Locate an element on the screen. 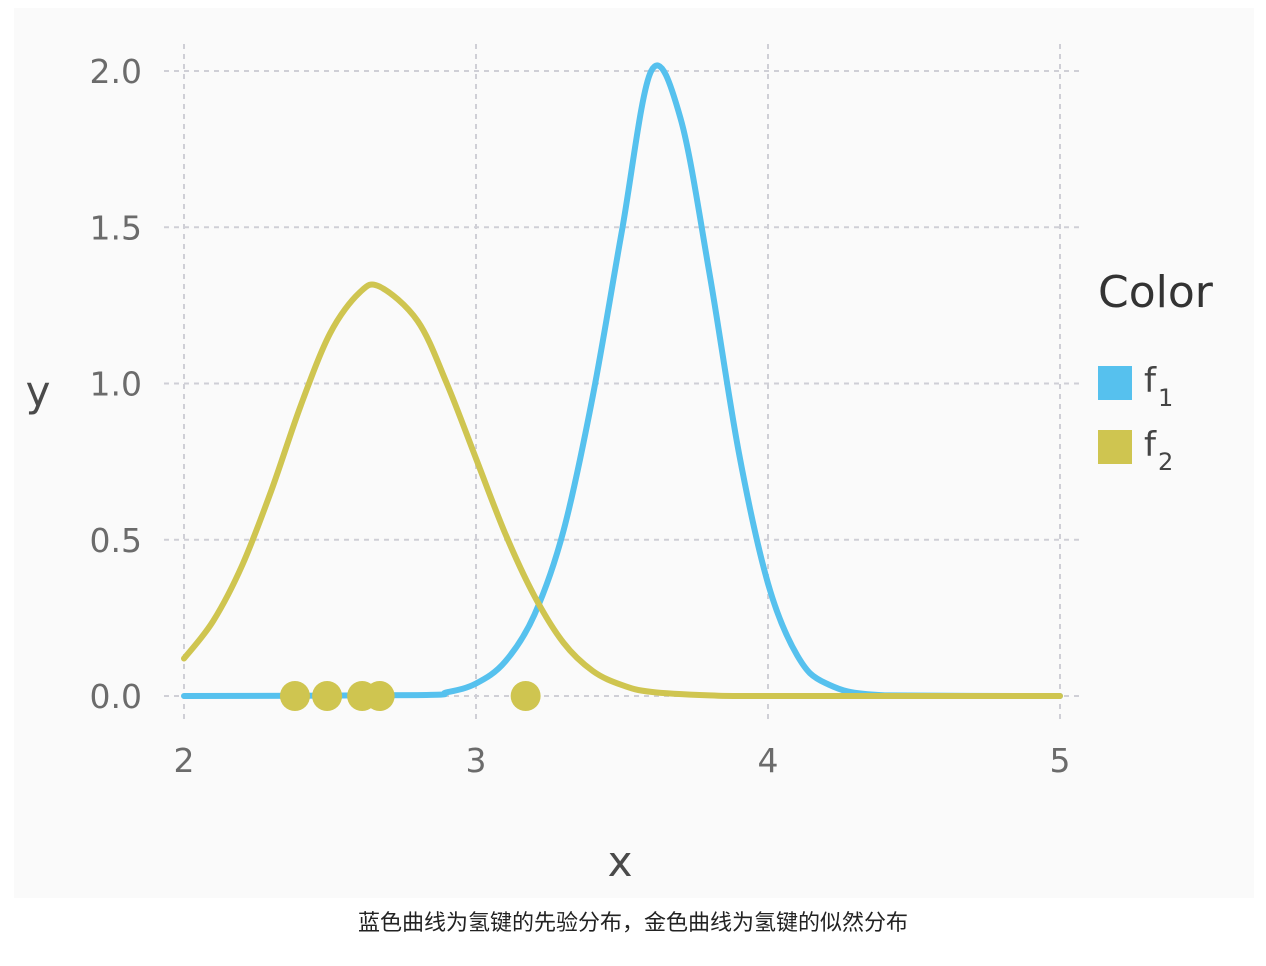 This screenshot has height=966, width=1266. points-group is located at coordinates (410, 696).